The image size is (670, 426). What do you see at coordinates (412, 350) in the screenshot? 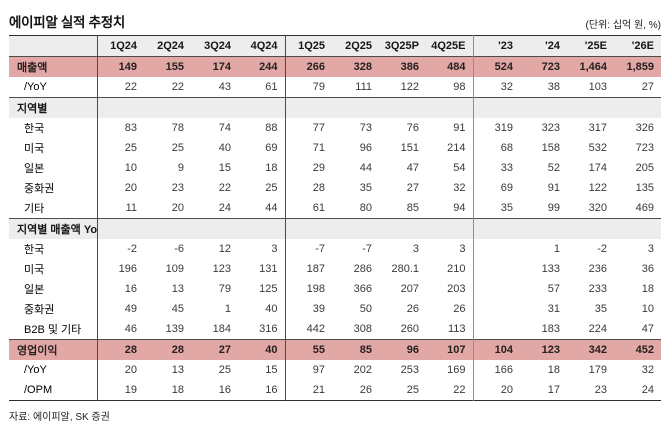
I see `cell: 96` at bounding box center [412, 350].